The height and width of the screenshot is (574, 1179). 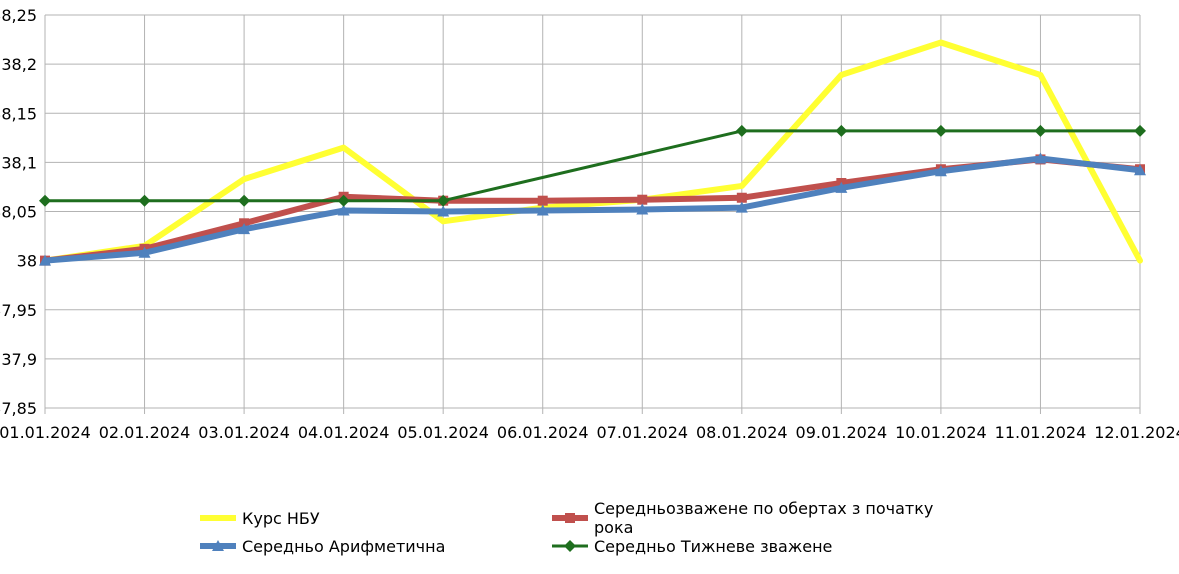 I want to click on y-tick-label: 37,9, so click(x=19, y=359).